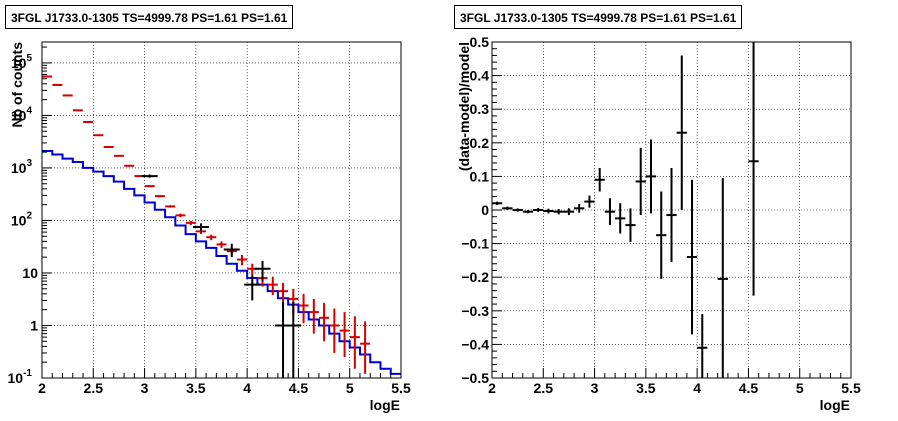 The image size is (898, 421). What do you see at coordinates (480, 76) in the screenshot?
I see `right-y-tick-label: 0.4` at bounding box center [480, 76].